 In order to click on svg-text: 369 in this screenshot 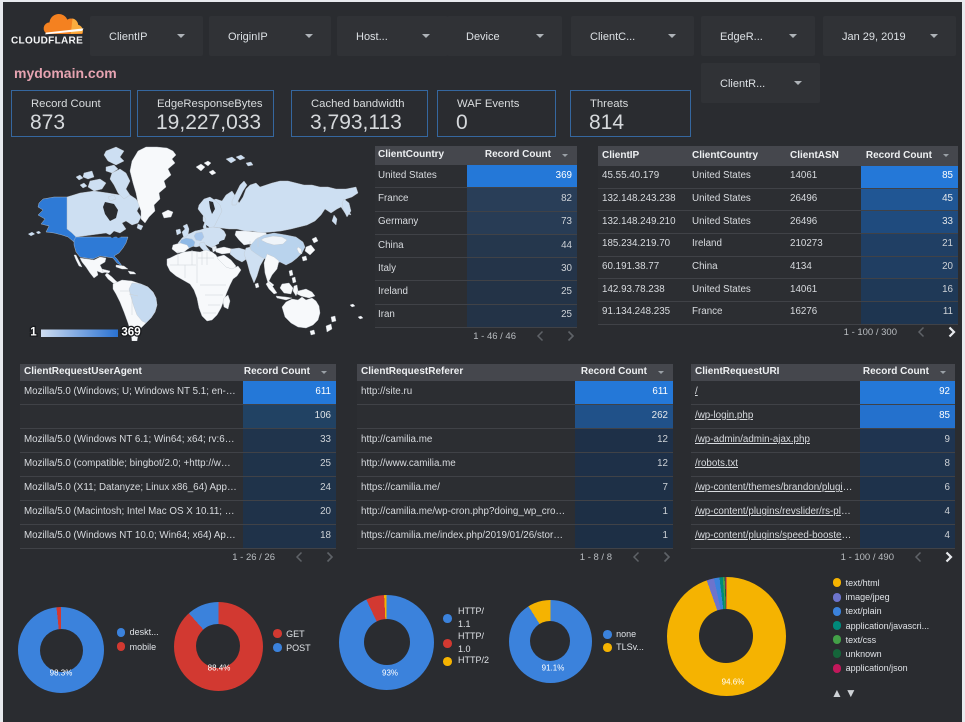, I will do `click(130, 333)`.